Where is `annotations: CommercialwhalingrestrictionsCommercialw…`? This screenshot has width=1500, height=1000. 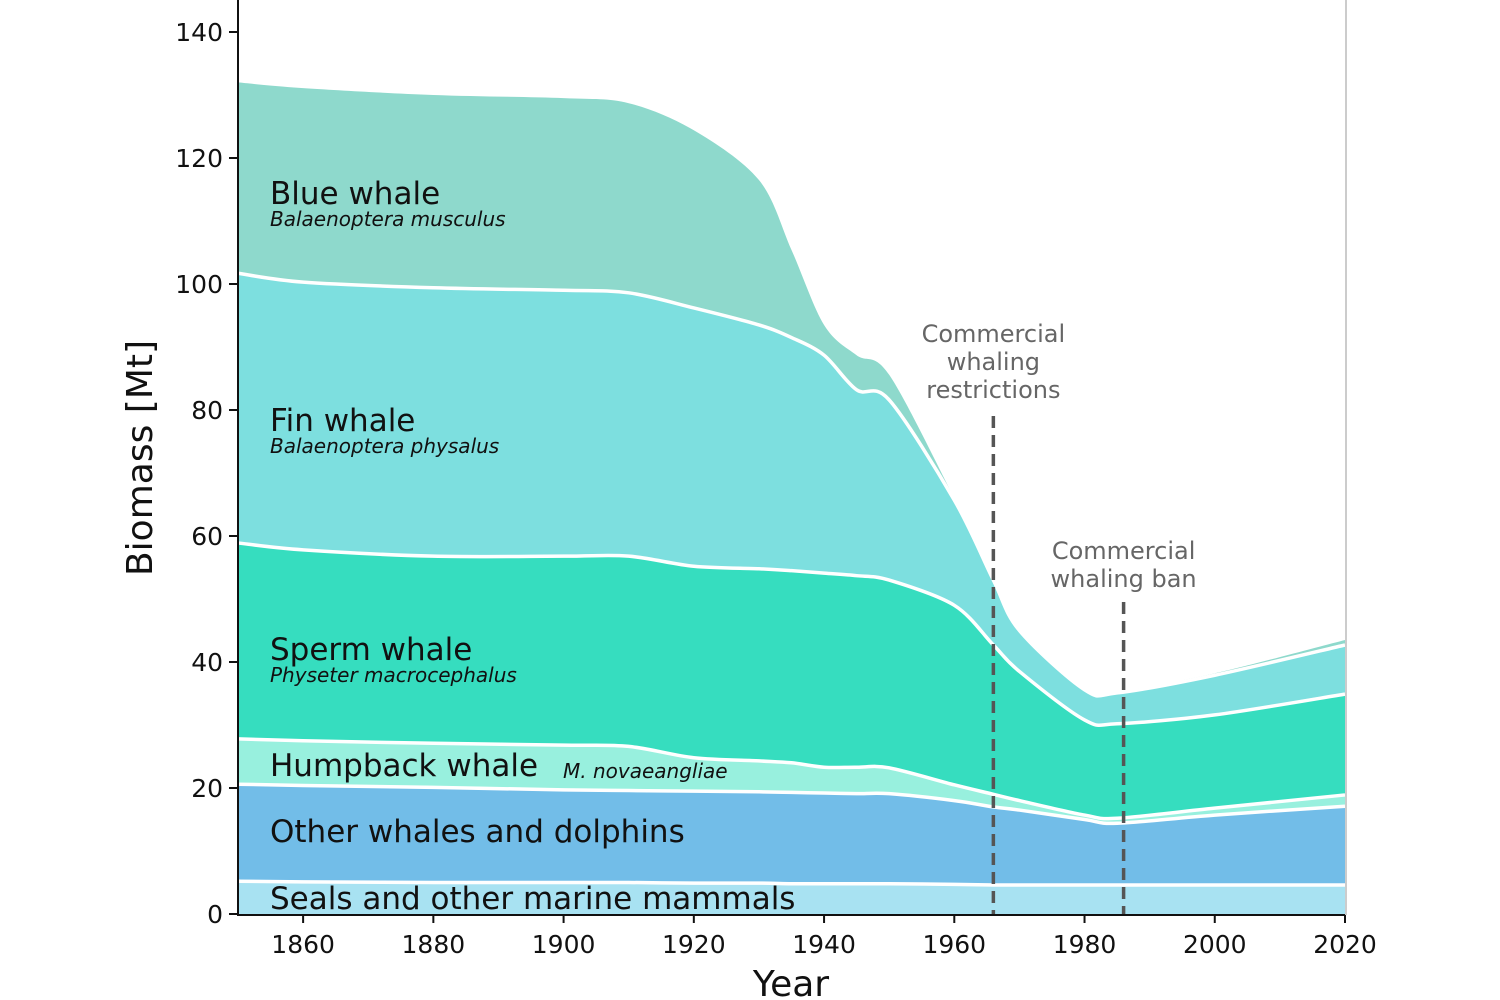
annotations: CommercialwhalingrestrictionsCommercialw… is located at coordinates (1059, 617).